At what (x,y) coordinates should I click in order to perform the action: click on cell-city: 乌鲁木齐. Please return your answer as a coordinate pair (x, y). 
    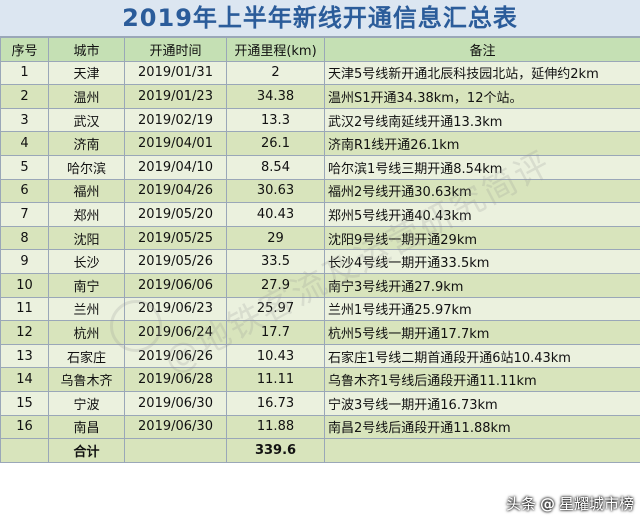
    Looking at the image, I should click on (86, 379).